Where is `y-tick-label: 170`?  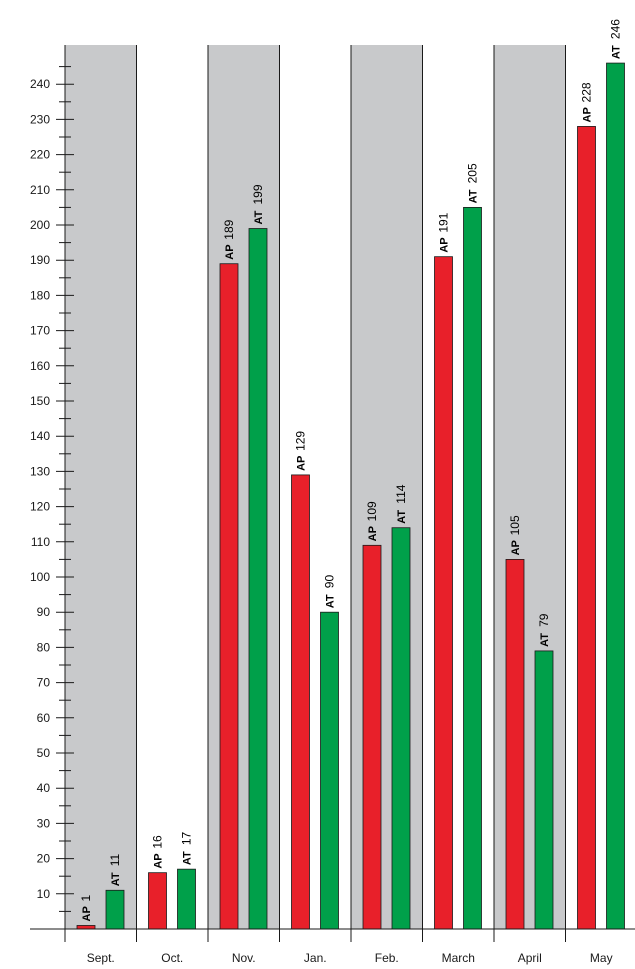
y-tick-label: 170 is located at coordinates (40, 331).